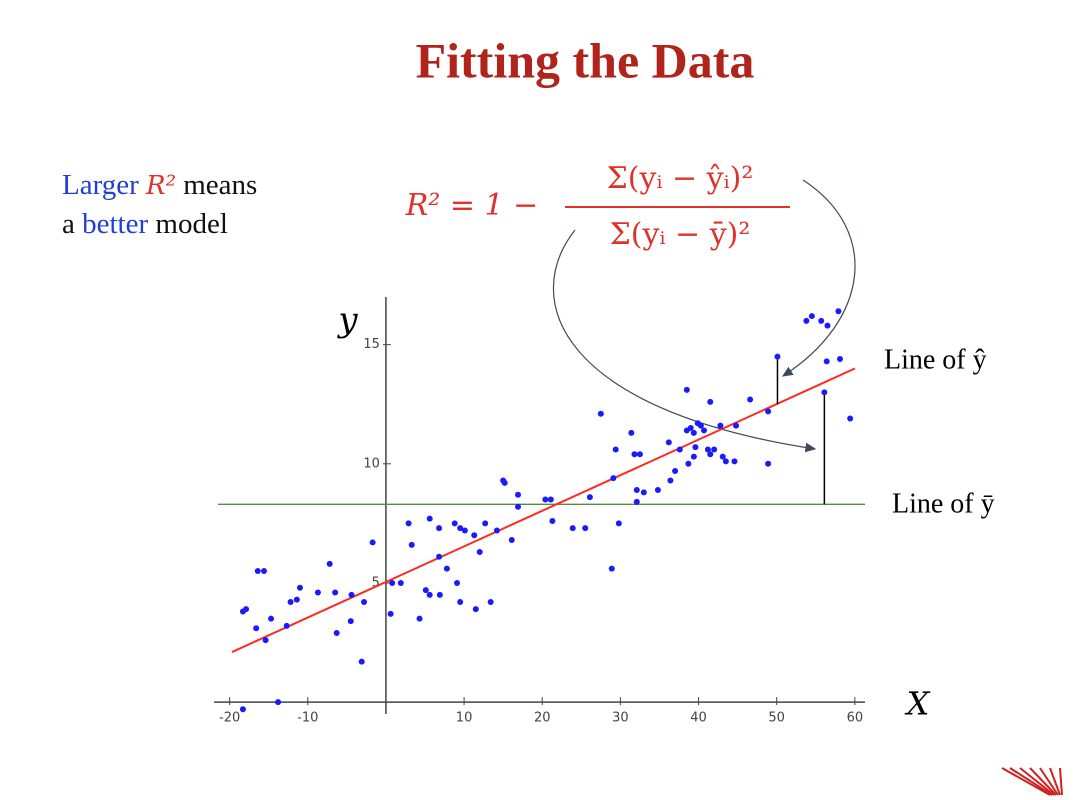  Describe the element at coordinates (464, 718) in the screenshot. I see `x-tick-label: 10` at that location.